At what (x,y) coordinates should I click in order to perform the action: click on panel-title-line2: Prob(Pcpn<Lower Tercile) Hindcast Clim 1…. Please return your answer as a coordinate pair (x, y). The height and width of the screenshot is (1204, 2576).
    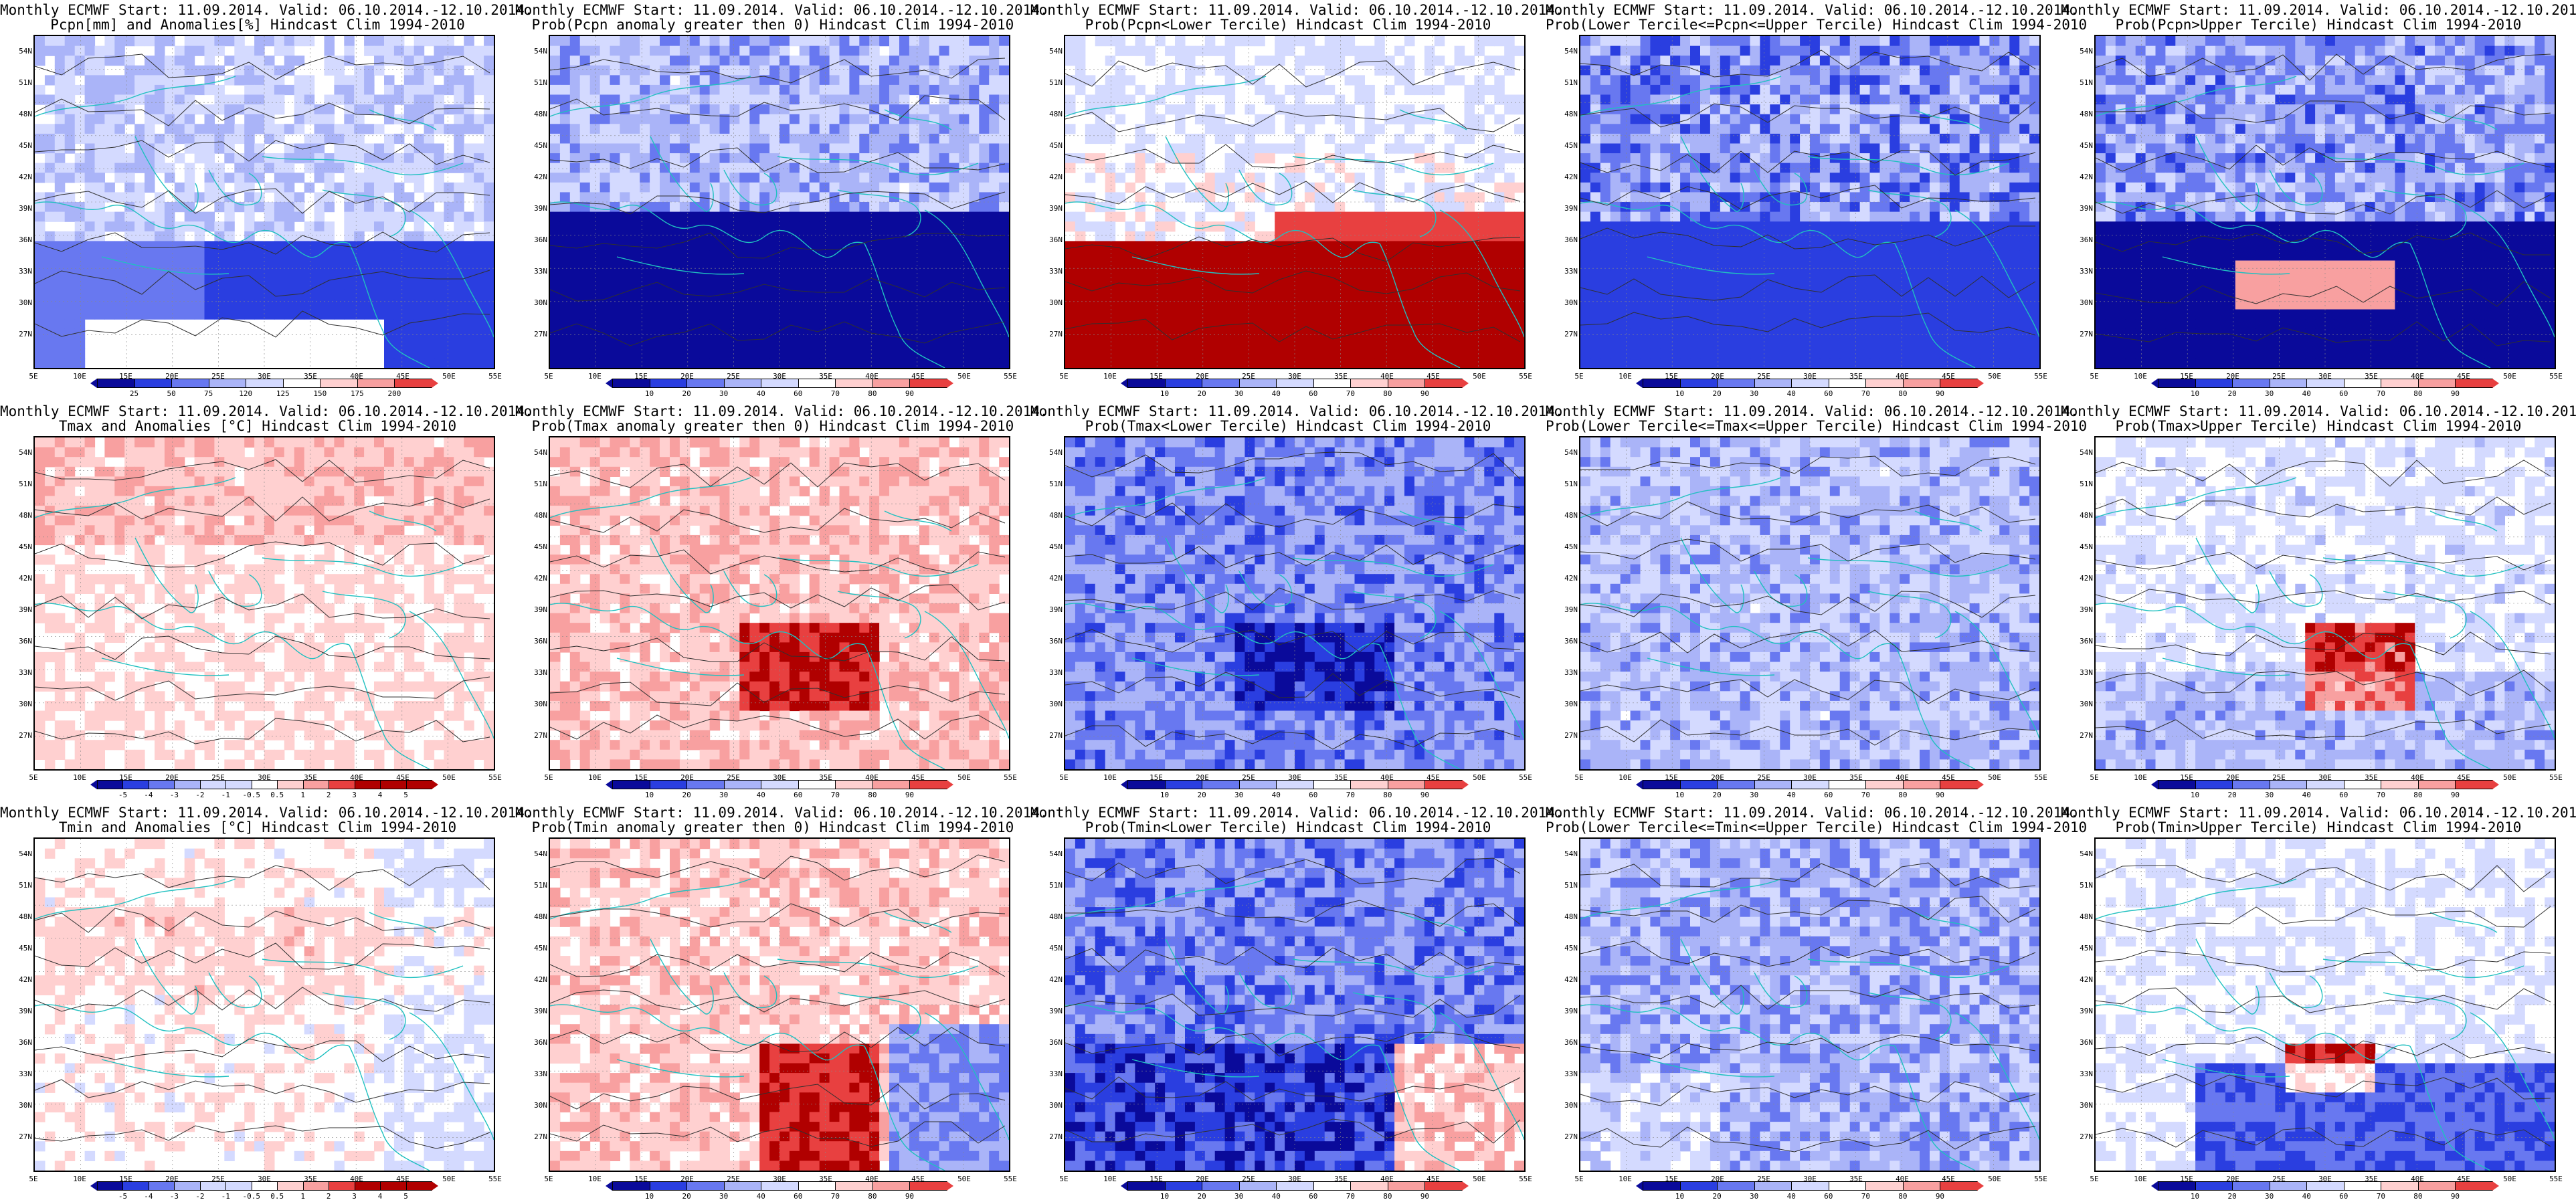
    Looking at the image, I should click on (1288, 24).